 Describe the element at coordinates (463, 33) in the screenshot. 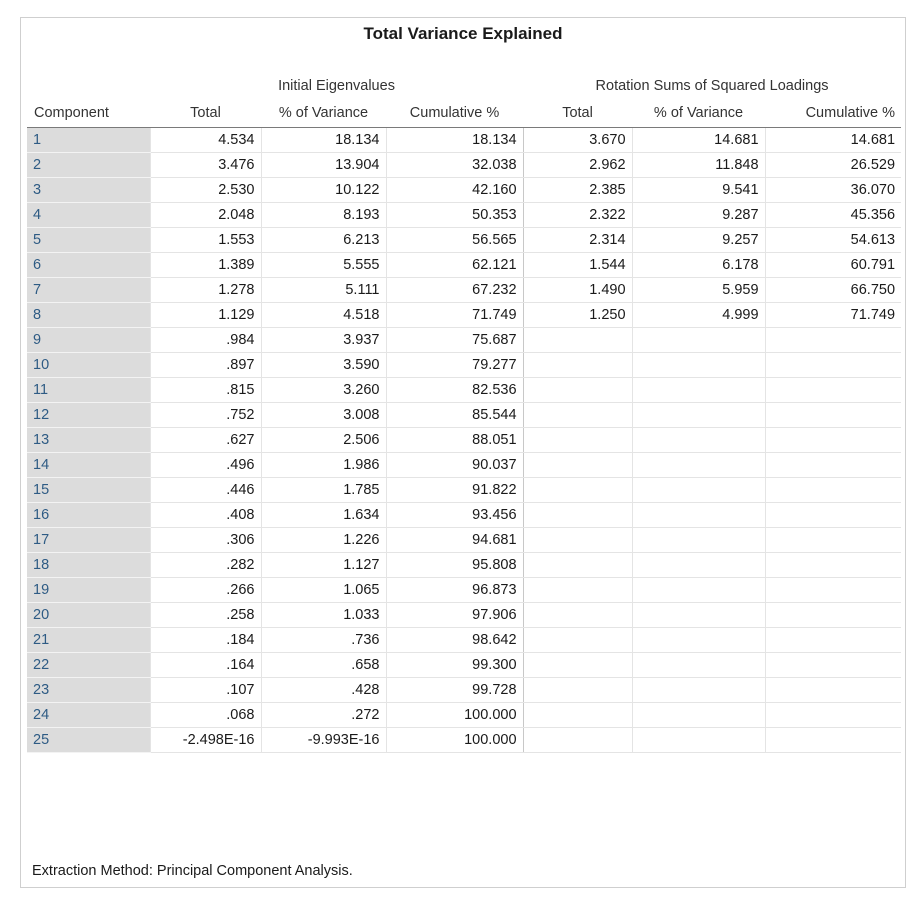

I see `table-title: Total Variance Explained` at that location.